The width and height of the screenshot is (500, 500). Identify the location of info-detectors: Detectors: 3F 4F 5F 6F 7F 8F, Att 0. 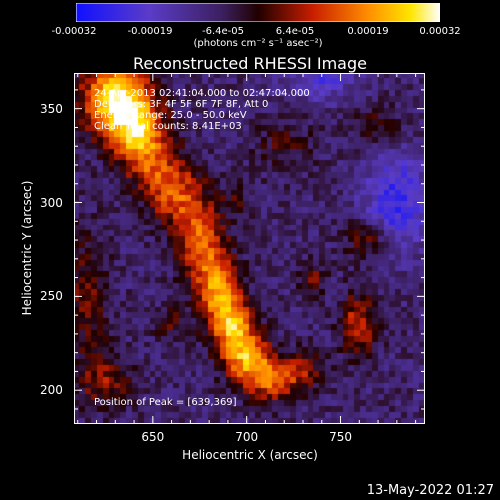
(181, 104).